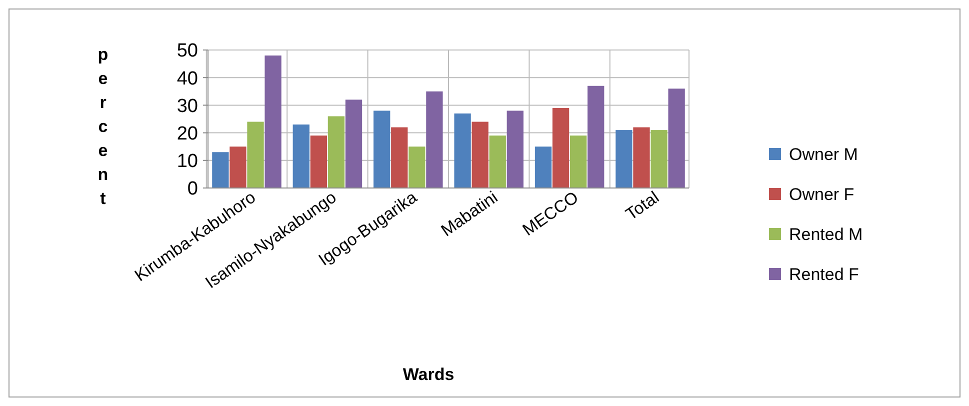 This screenshot has height=406, width=969. I want to click on y-axis-title: percent, so click(103, 126).